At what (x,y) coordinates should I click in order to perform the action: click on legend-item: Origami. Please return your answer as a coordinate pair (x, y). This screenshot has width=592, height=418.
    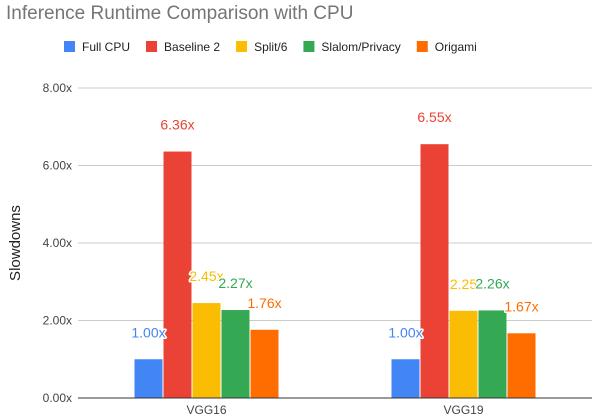
    Looking at the image, I should click on (446, 47).